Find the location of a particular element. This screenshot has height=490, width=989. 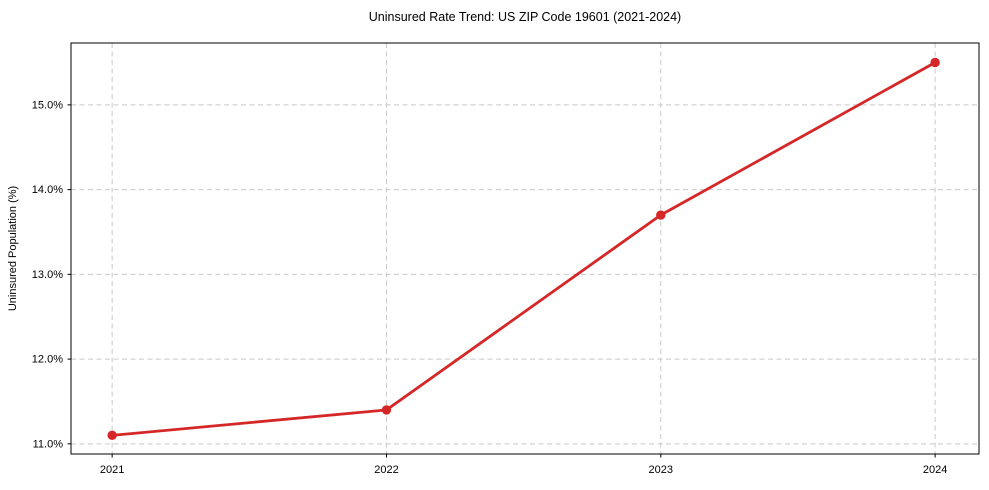

y-tick-label: 12.0% is located at coordinates (47, 360).